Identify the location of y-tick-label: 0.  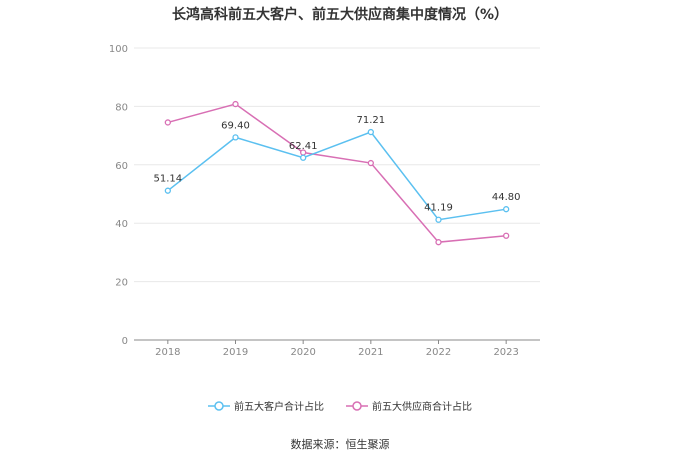
(125, 341).